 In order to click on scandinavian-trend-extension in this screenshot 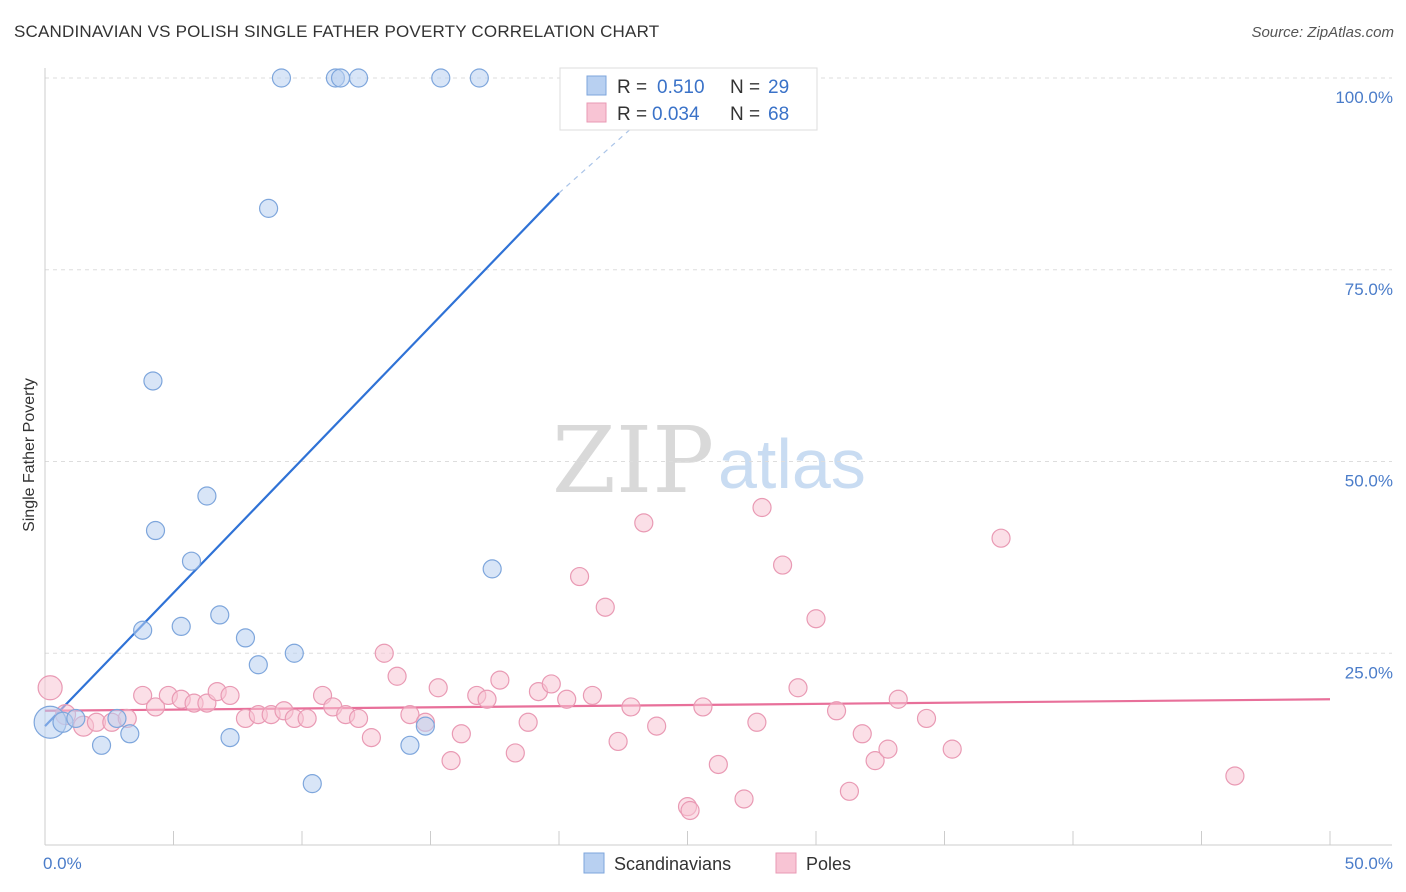, I will do `click(597, 158)`.